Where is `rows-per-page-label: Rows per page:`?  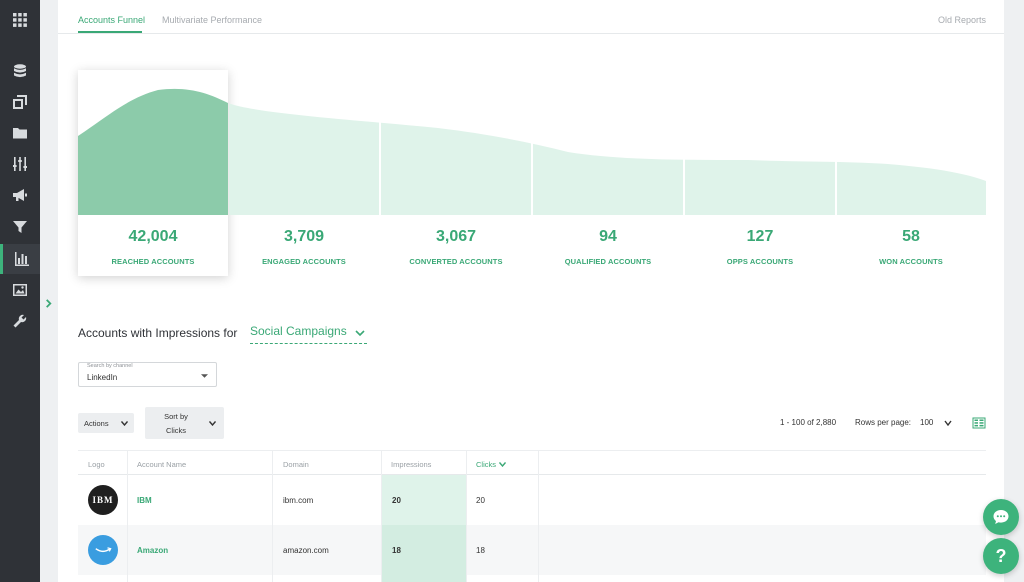
rows-per-page-label: Rows per page: is located at coordinates (883, 422).